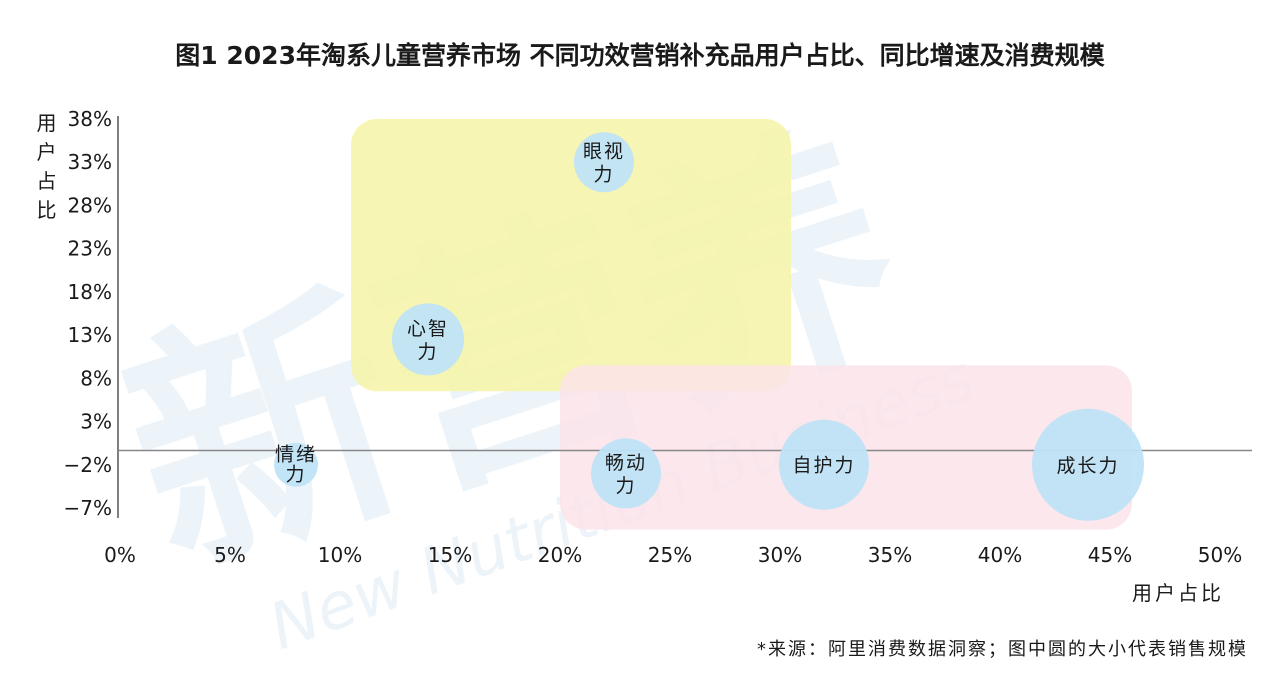 This screenshot has width=1277, height=685. Describe the element at coordinates (96, 378) in the screenshot. I see `y-tick-label: 8%` at that location.